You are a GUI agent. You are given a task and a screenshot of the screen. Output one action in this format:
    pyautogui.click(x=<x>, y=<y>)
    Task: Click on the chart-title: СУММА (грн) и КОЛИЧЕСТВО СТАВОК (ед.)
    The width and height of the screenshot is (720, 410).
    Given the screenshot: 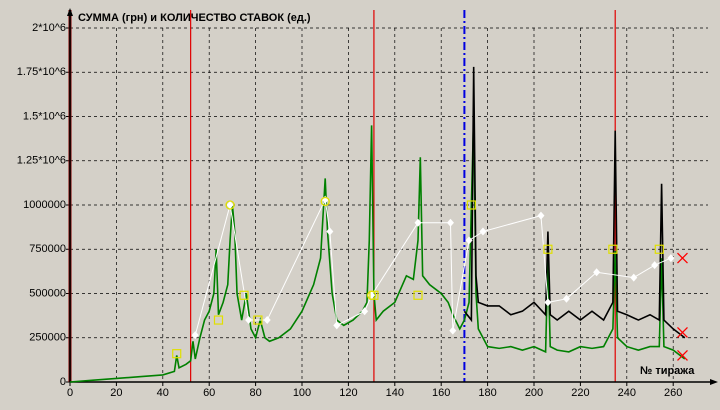 What is the action you would take?
    pyautogui.click(x=194, y=18)
    